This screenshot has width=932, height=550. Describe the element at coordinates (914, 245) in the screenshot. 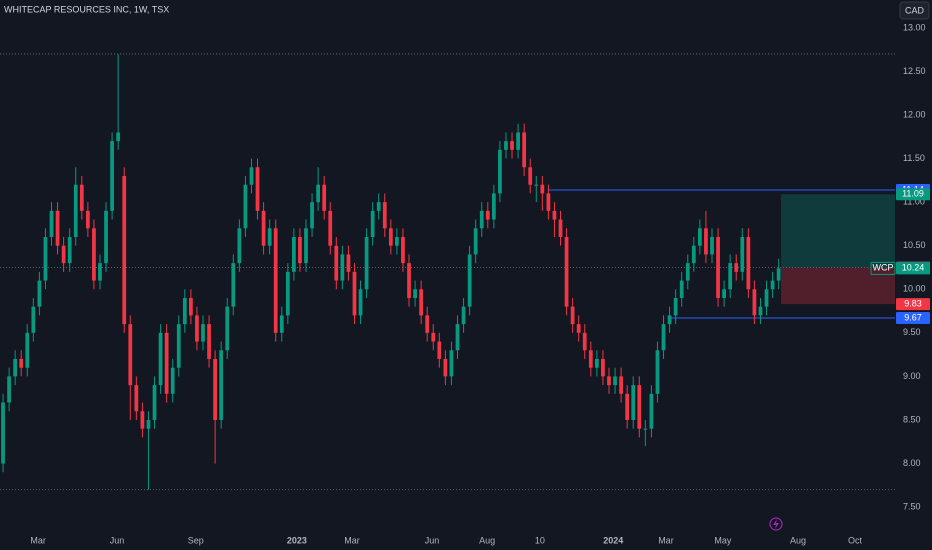

I see `y-tick-label: 10.50` at that location.